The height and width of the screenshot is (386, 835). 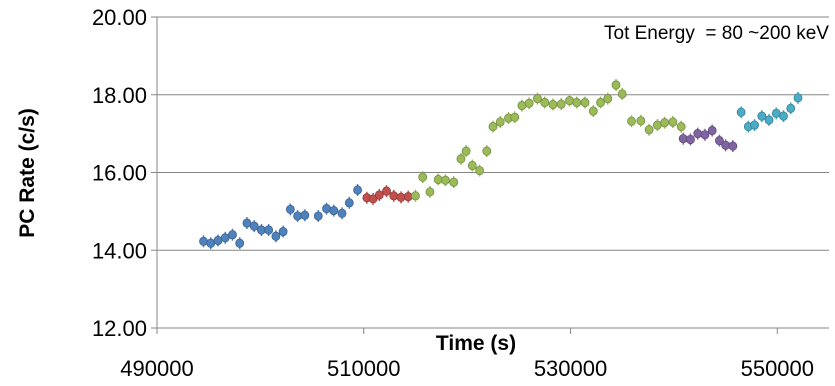 What do you see at coordinates (156, 368) in the screenshot?
I see `x-tick-label: 490000` at bounding box center [156, 368].